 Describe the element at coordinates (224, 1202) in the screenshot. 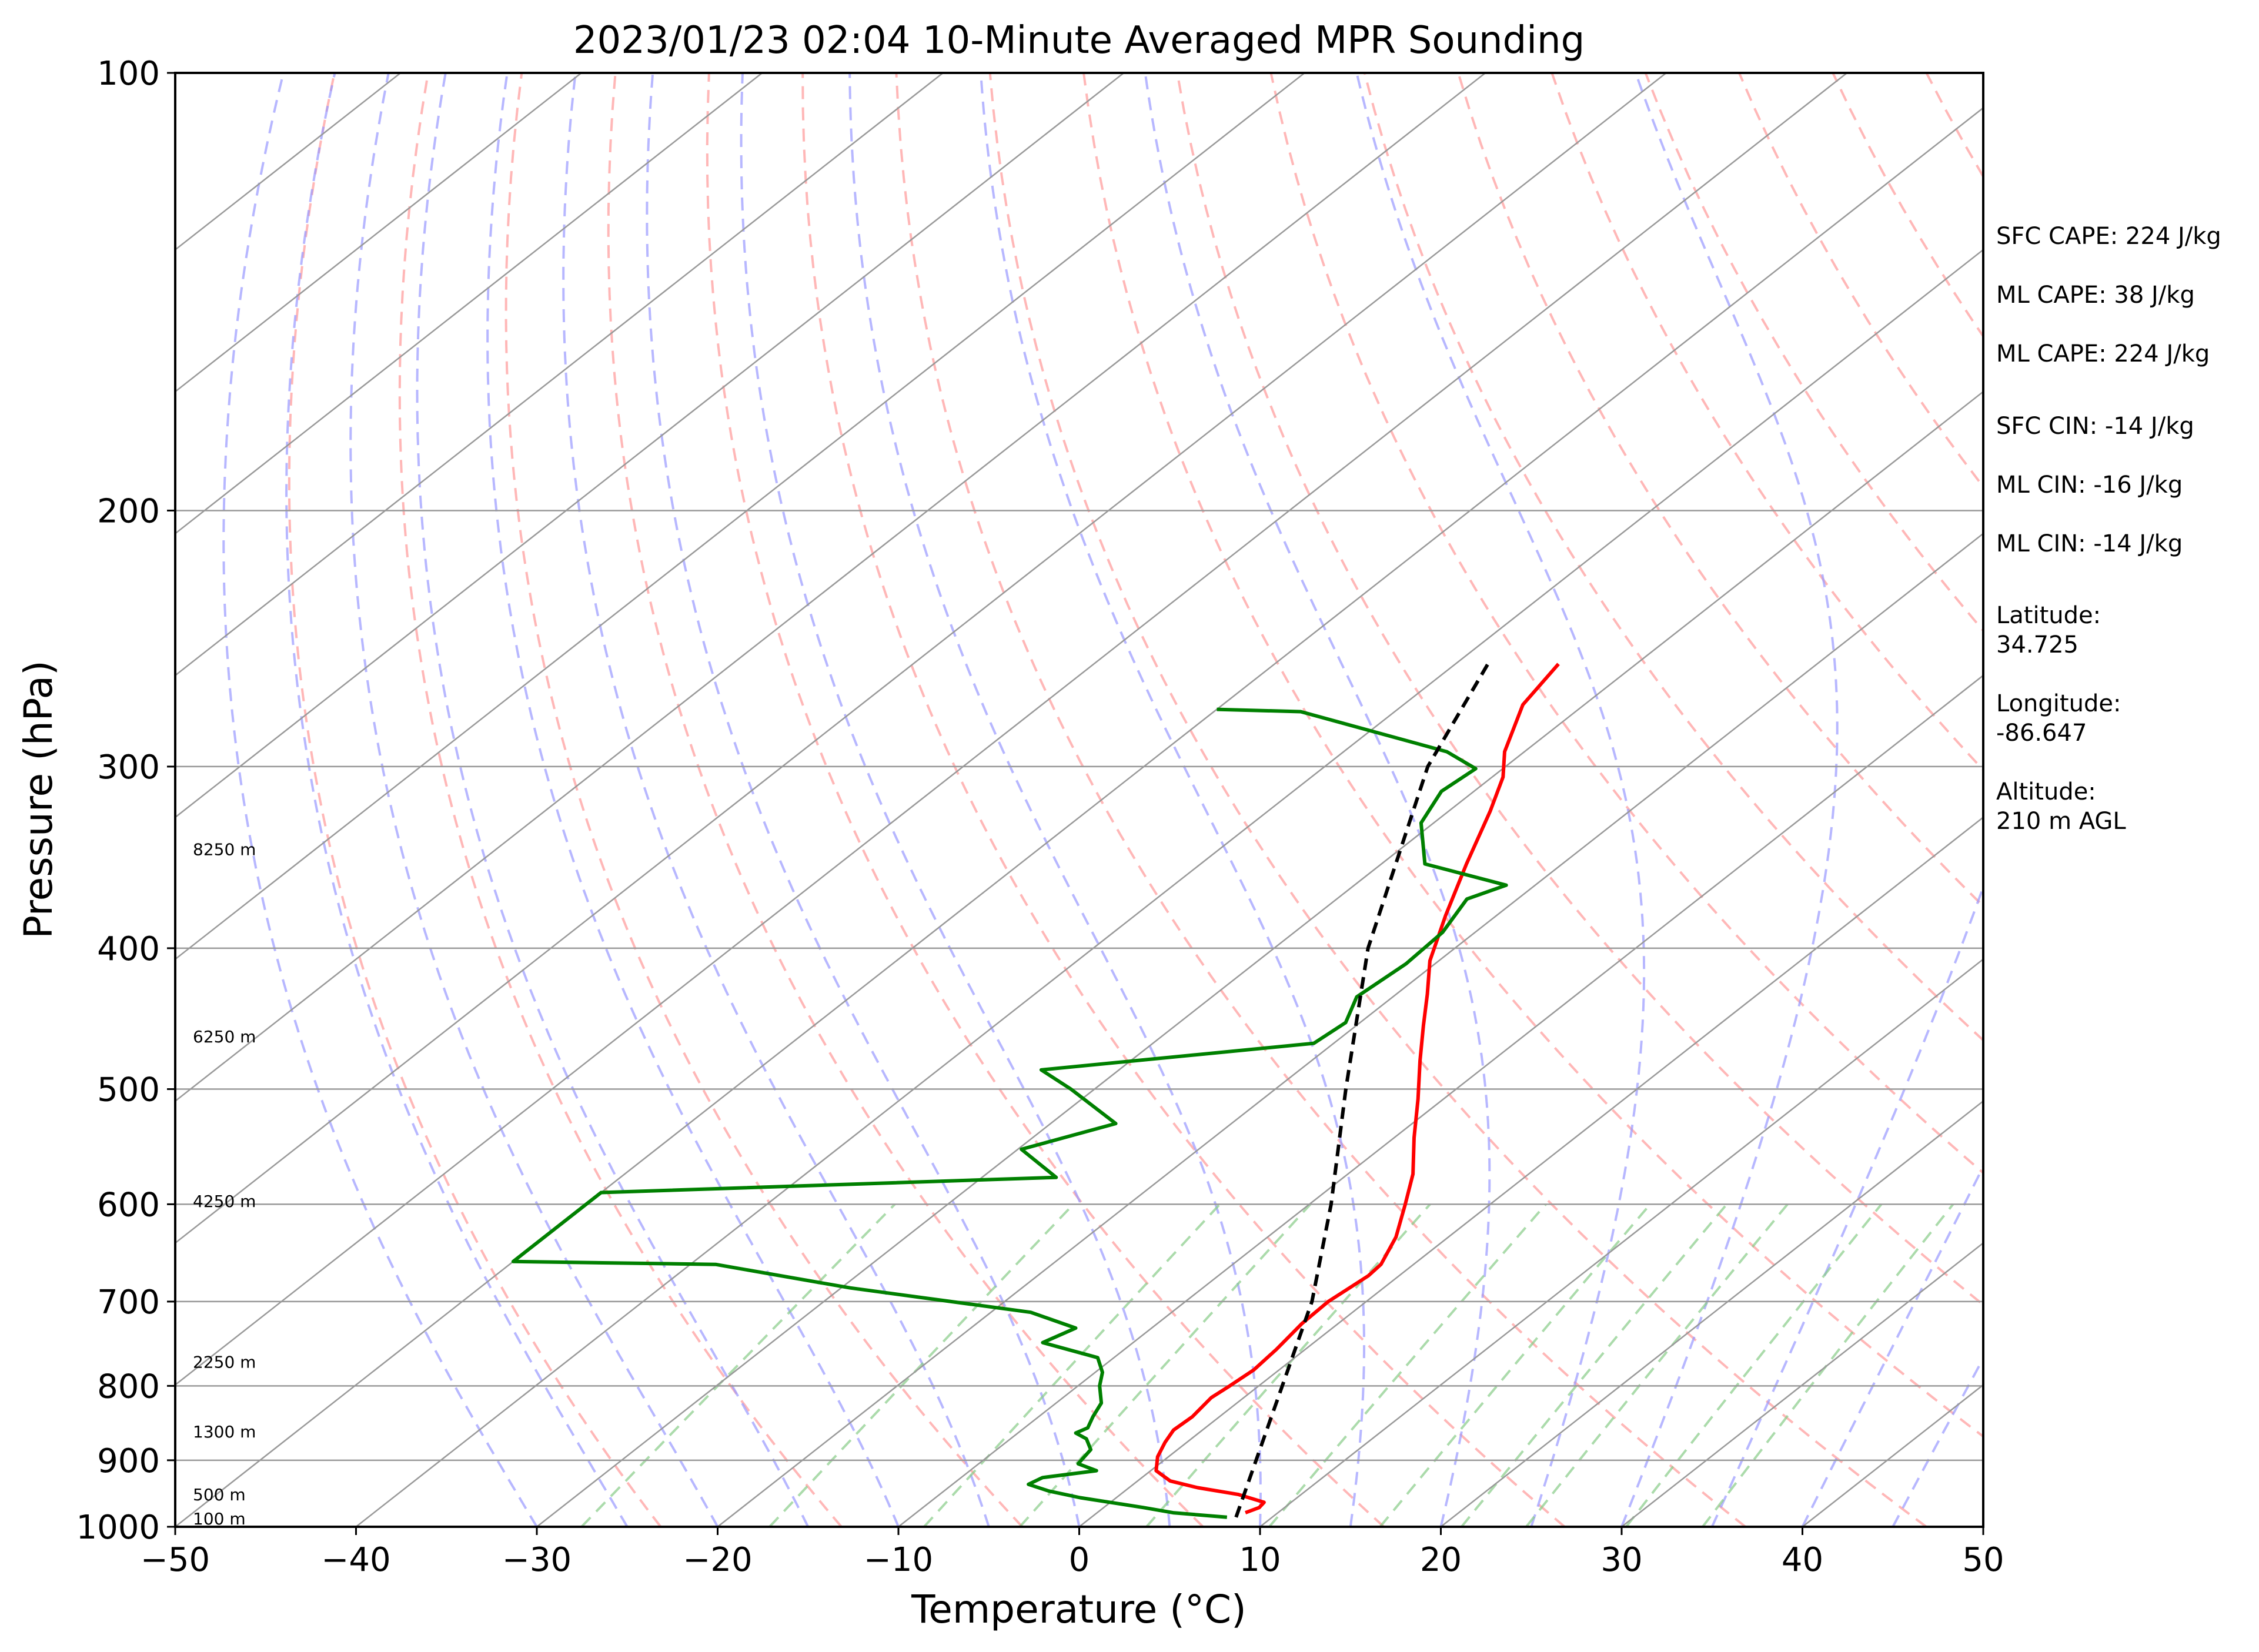

I see `height-label: 4250 m` at that location.